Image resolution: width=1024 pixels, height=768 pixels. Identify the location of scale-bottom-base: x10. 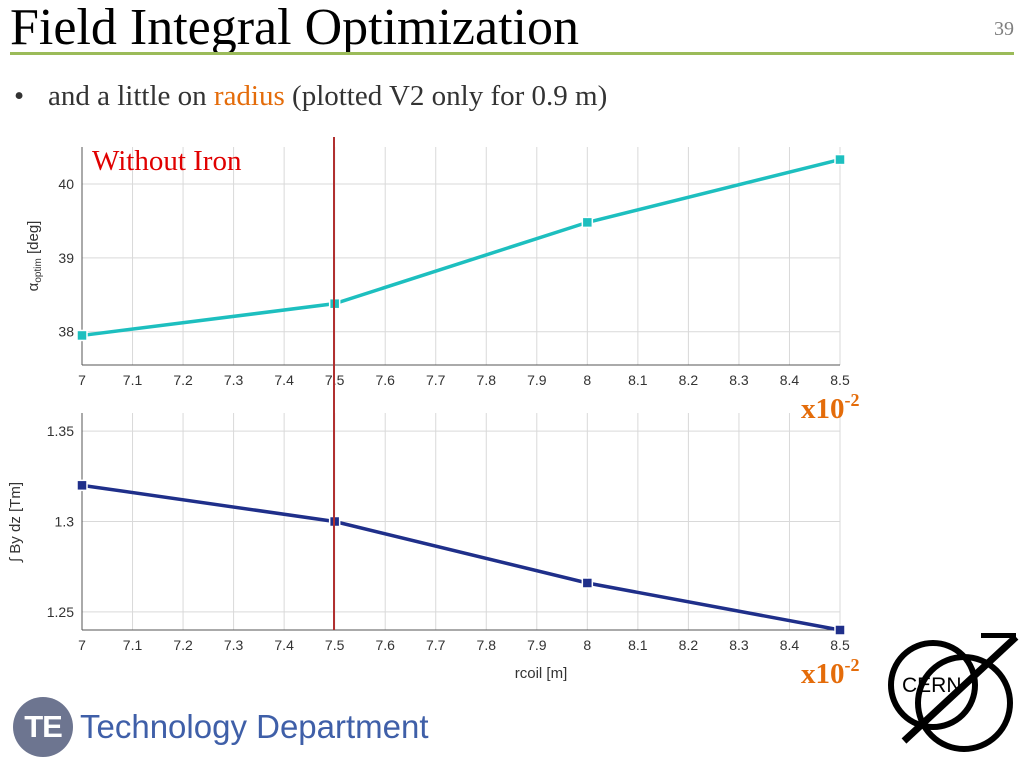
(823, 674).